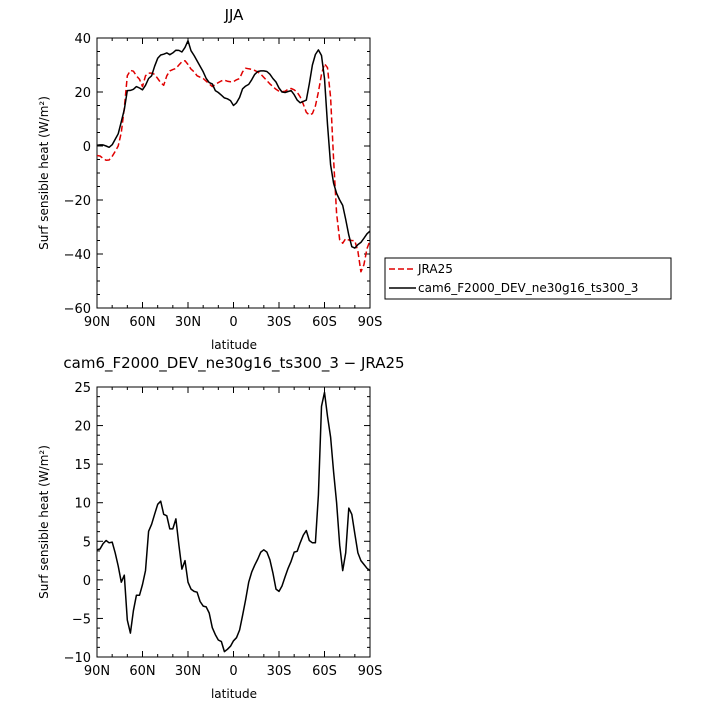 This screenshot has width=709, height=708. I want to click on bottom-y-tick-label: 10, so click(82, 504).